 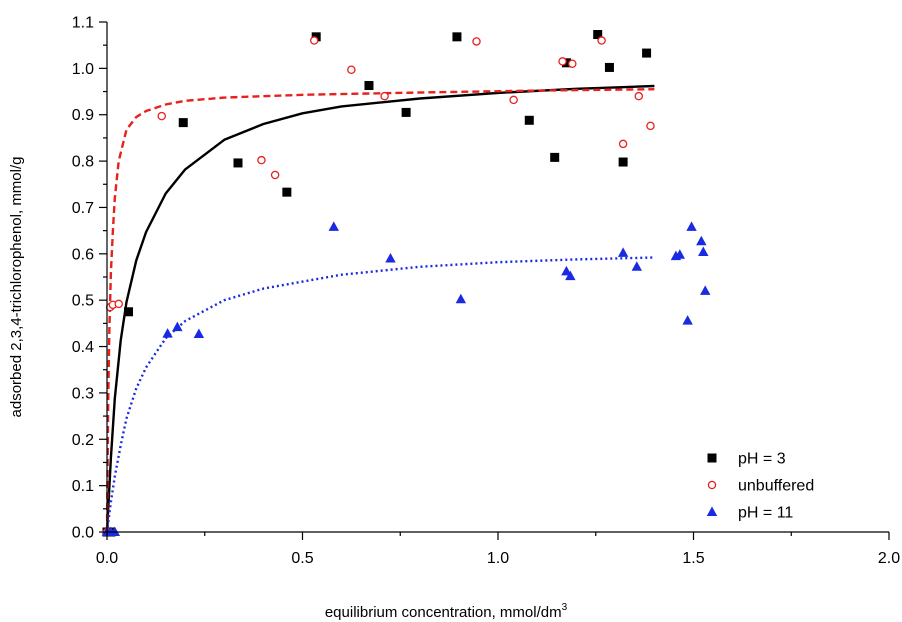 What do you see at coordinates (83, 393) in the screenshot?
I see `y-tick-label: 0.3` at bounding box center [83, 393].